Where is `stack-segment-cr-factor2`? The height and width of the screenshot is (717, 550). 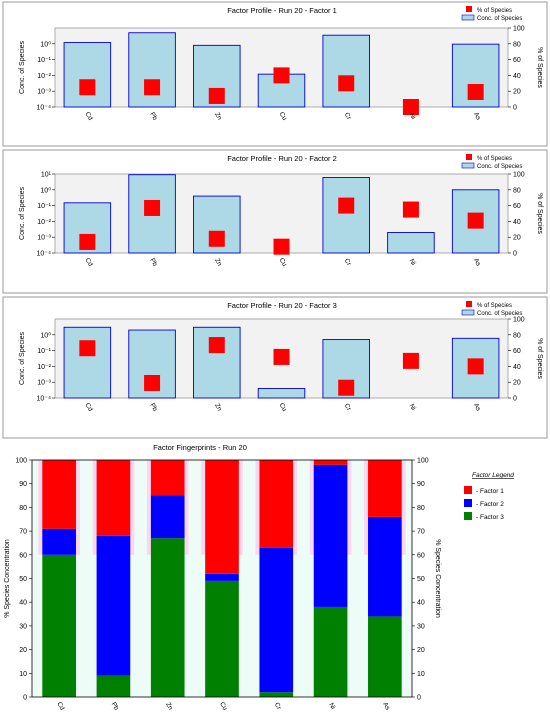 stack-segment-cr-factor2 is located at coordinates (276, 620).